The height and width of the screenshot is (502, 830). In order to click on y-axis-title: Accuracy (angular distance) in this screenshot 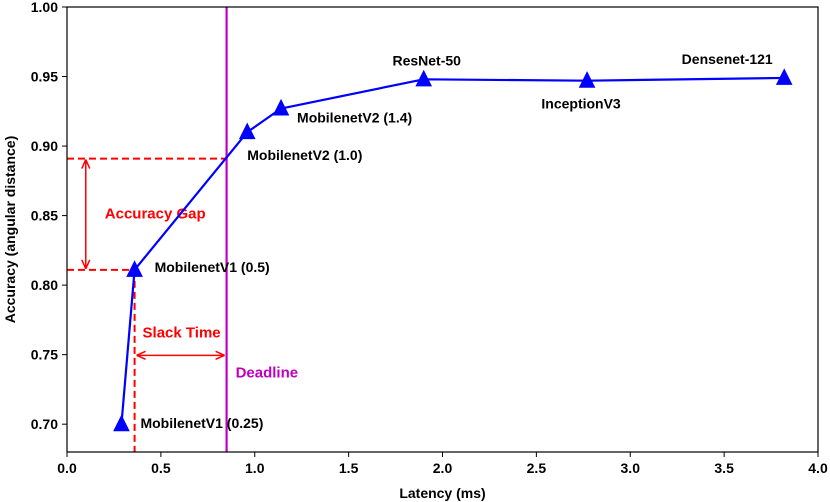, I will do `click(10, 230)`.